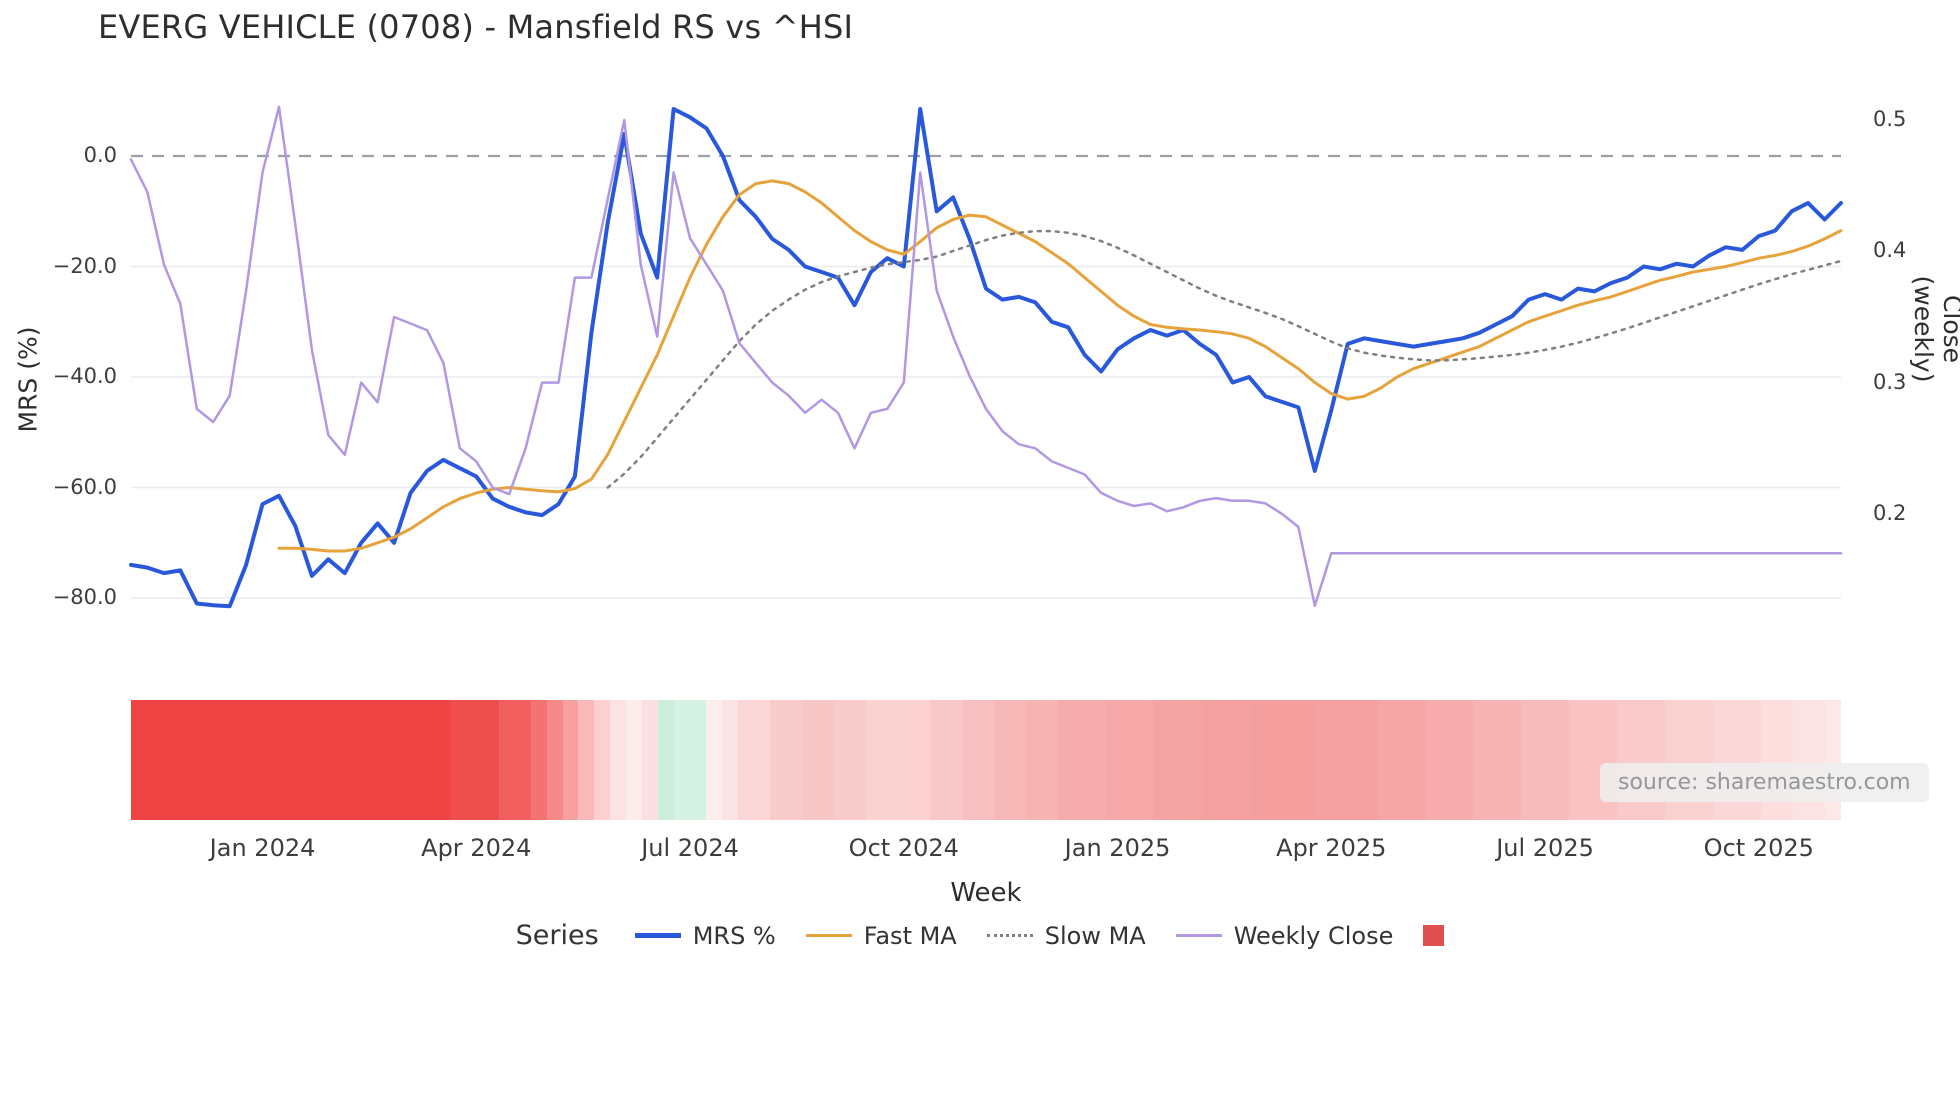 This screenshot has width=1960, height=1102. What do you see at coordinates (100, 155) in the screenshot?
I see `left-axis-tick-label: 0.0` at bounding box center [100, 155].